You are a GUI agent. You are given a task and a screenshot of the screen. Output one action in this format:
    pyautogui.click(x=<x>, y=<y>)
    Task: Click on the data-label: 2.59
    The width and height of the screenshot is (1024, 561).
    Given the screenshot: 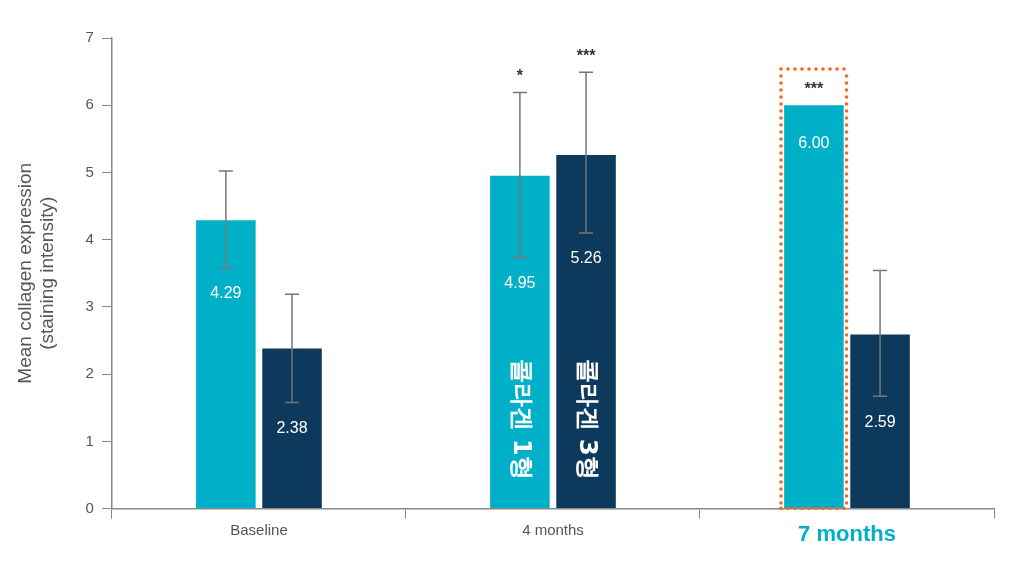 What is the action you would take?
    pyautogui.click(x=880, y=421)
    